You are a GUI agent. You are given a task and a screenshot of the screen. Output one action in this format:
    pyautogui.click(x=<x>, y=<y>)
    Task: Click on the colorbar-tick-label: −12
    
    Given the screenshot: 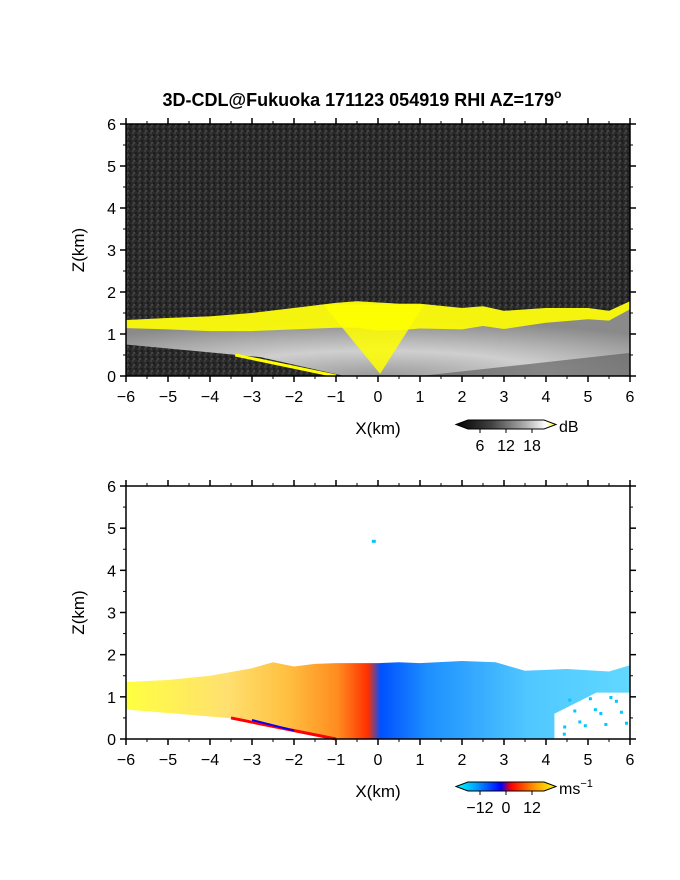 What is the action you would take?
    pyautogui.click(x=479, y=808)
    